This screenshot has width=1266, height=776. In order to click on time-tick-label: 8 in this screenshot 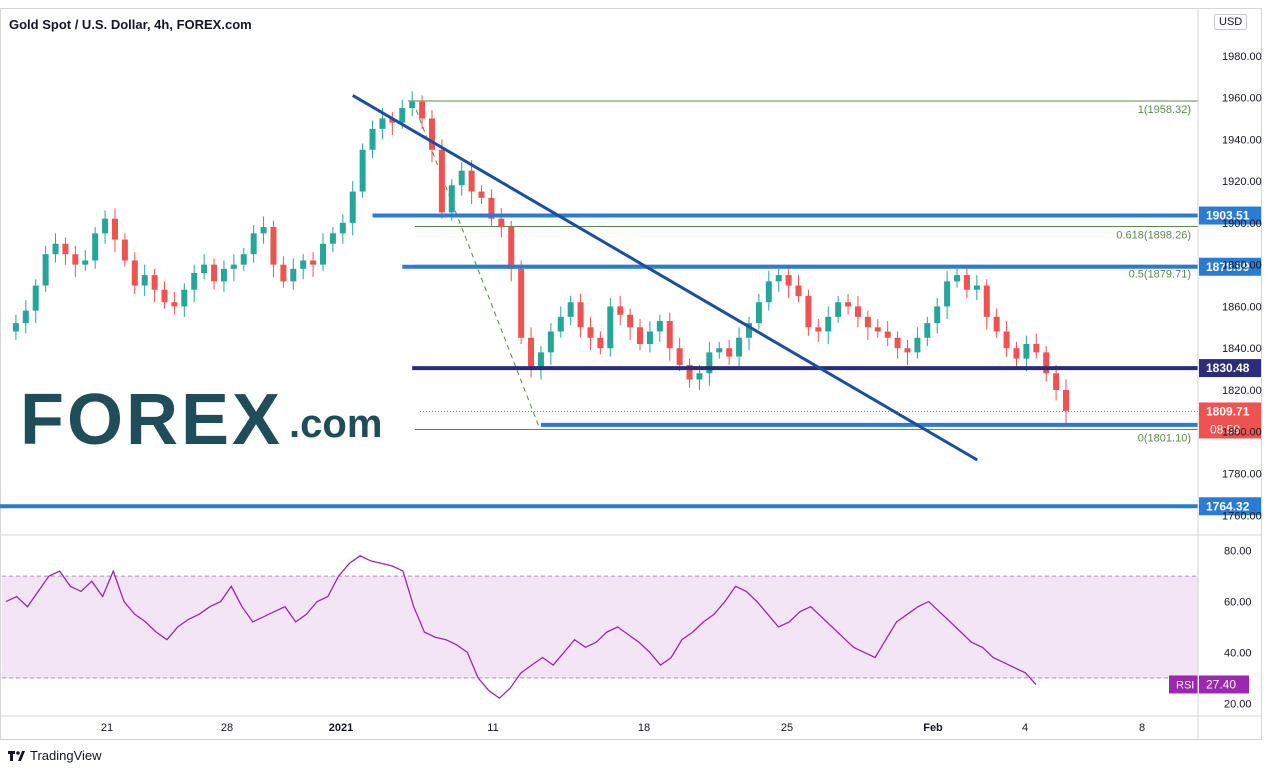, I will do `click(1142, 728)`.